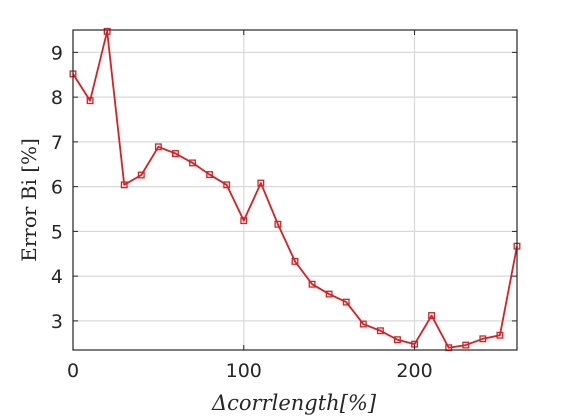  Describe the element at coordinates (57, 188) in the screenshot. I see `y-tick-label: 6` at that location.